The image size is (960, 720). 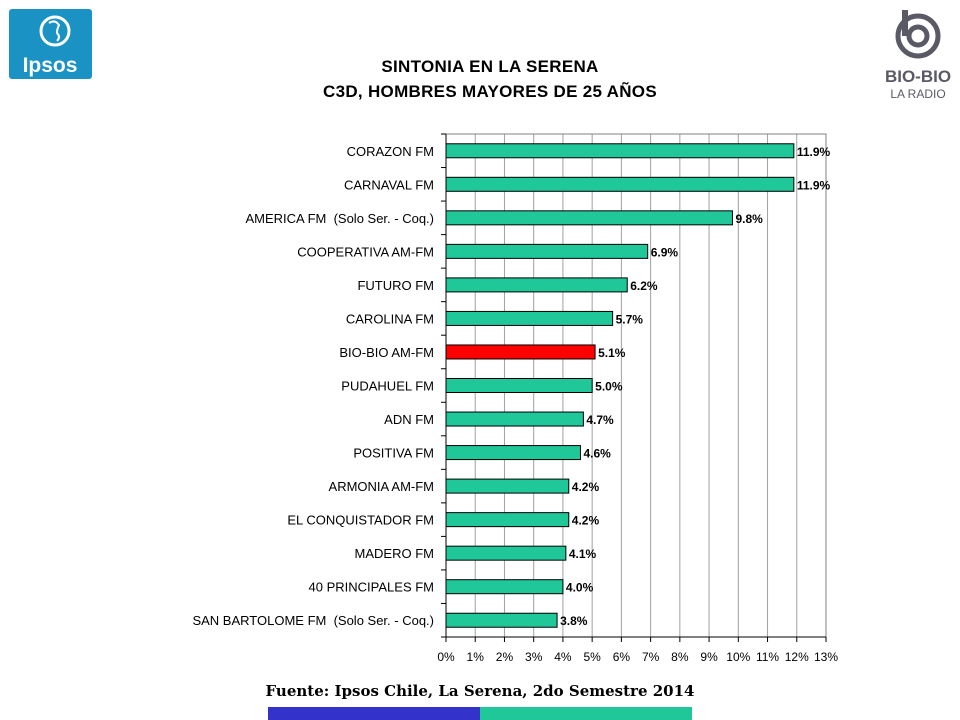 What do you see at coordinates (387, 386) in the screenshot?
I see `category-label: PUDAHUEL FM` at bounding box center [387, 386].